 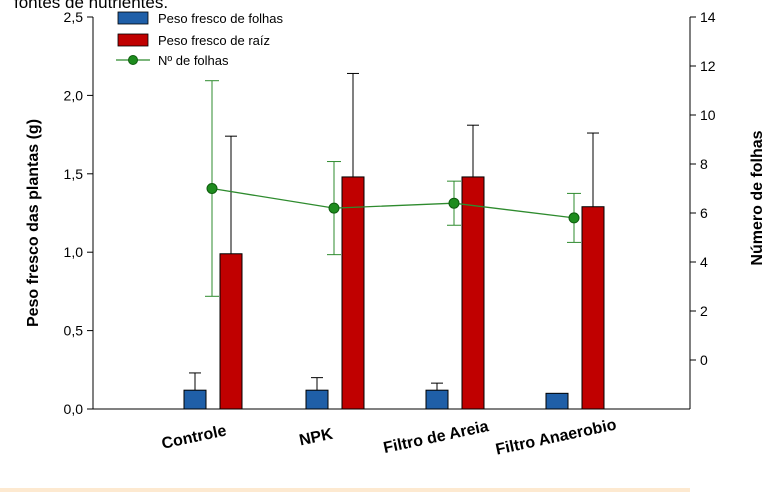 What do you see at coordinates (74, 252) in the screenshot?
I see `left-tick-label: 1,0` at bounding box center [74, 252].